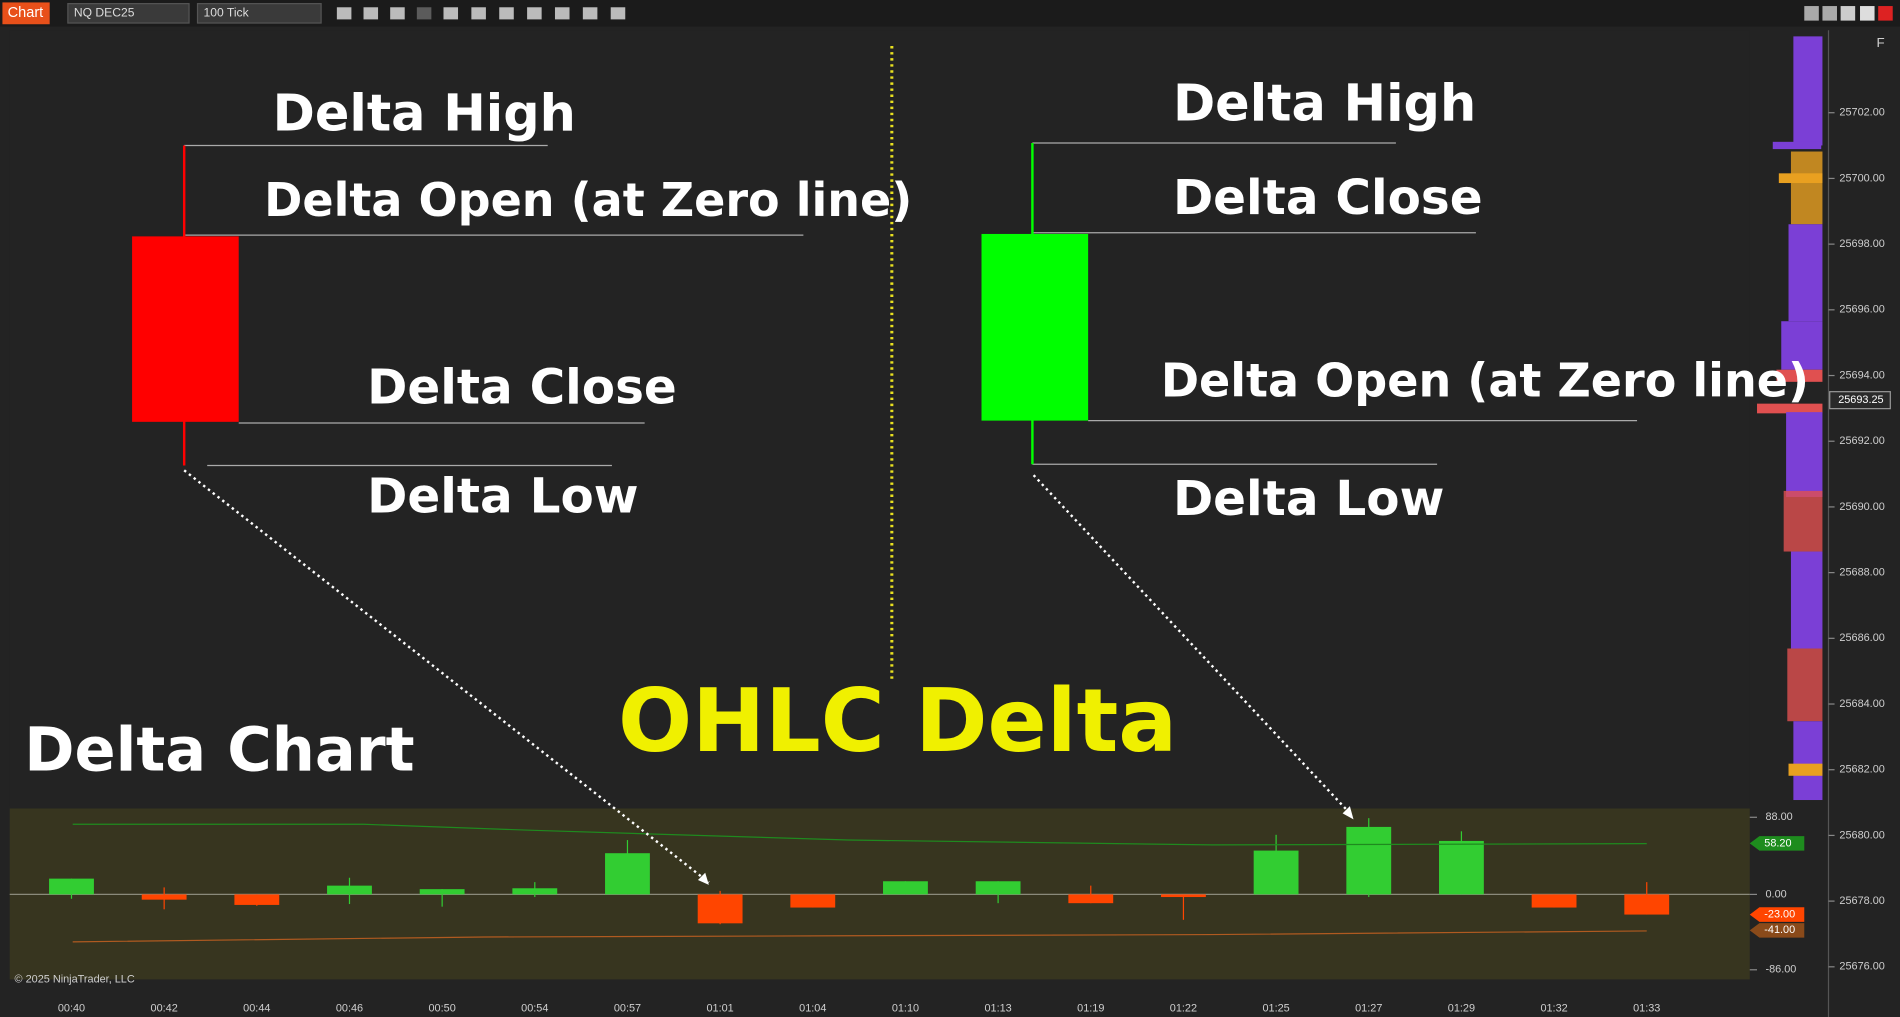 The height and width of the screenshot is (1017, 1900). Describe the element at coordinates (481, 13) in the screenshot. I see `toolbar-icons` at that location.